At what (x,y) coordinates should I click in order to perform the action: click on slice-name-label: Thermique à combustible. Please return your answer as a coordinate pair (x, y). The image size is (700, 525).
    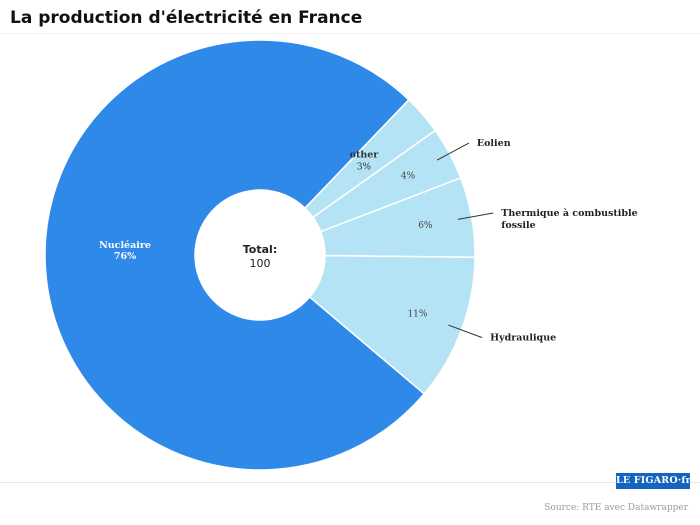
    Looking at the image, I should click on (569, 213).